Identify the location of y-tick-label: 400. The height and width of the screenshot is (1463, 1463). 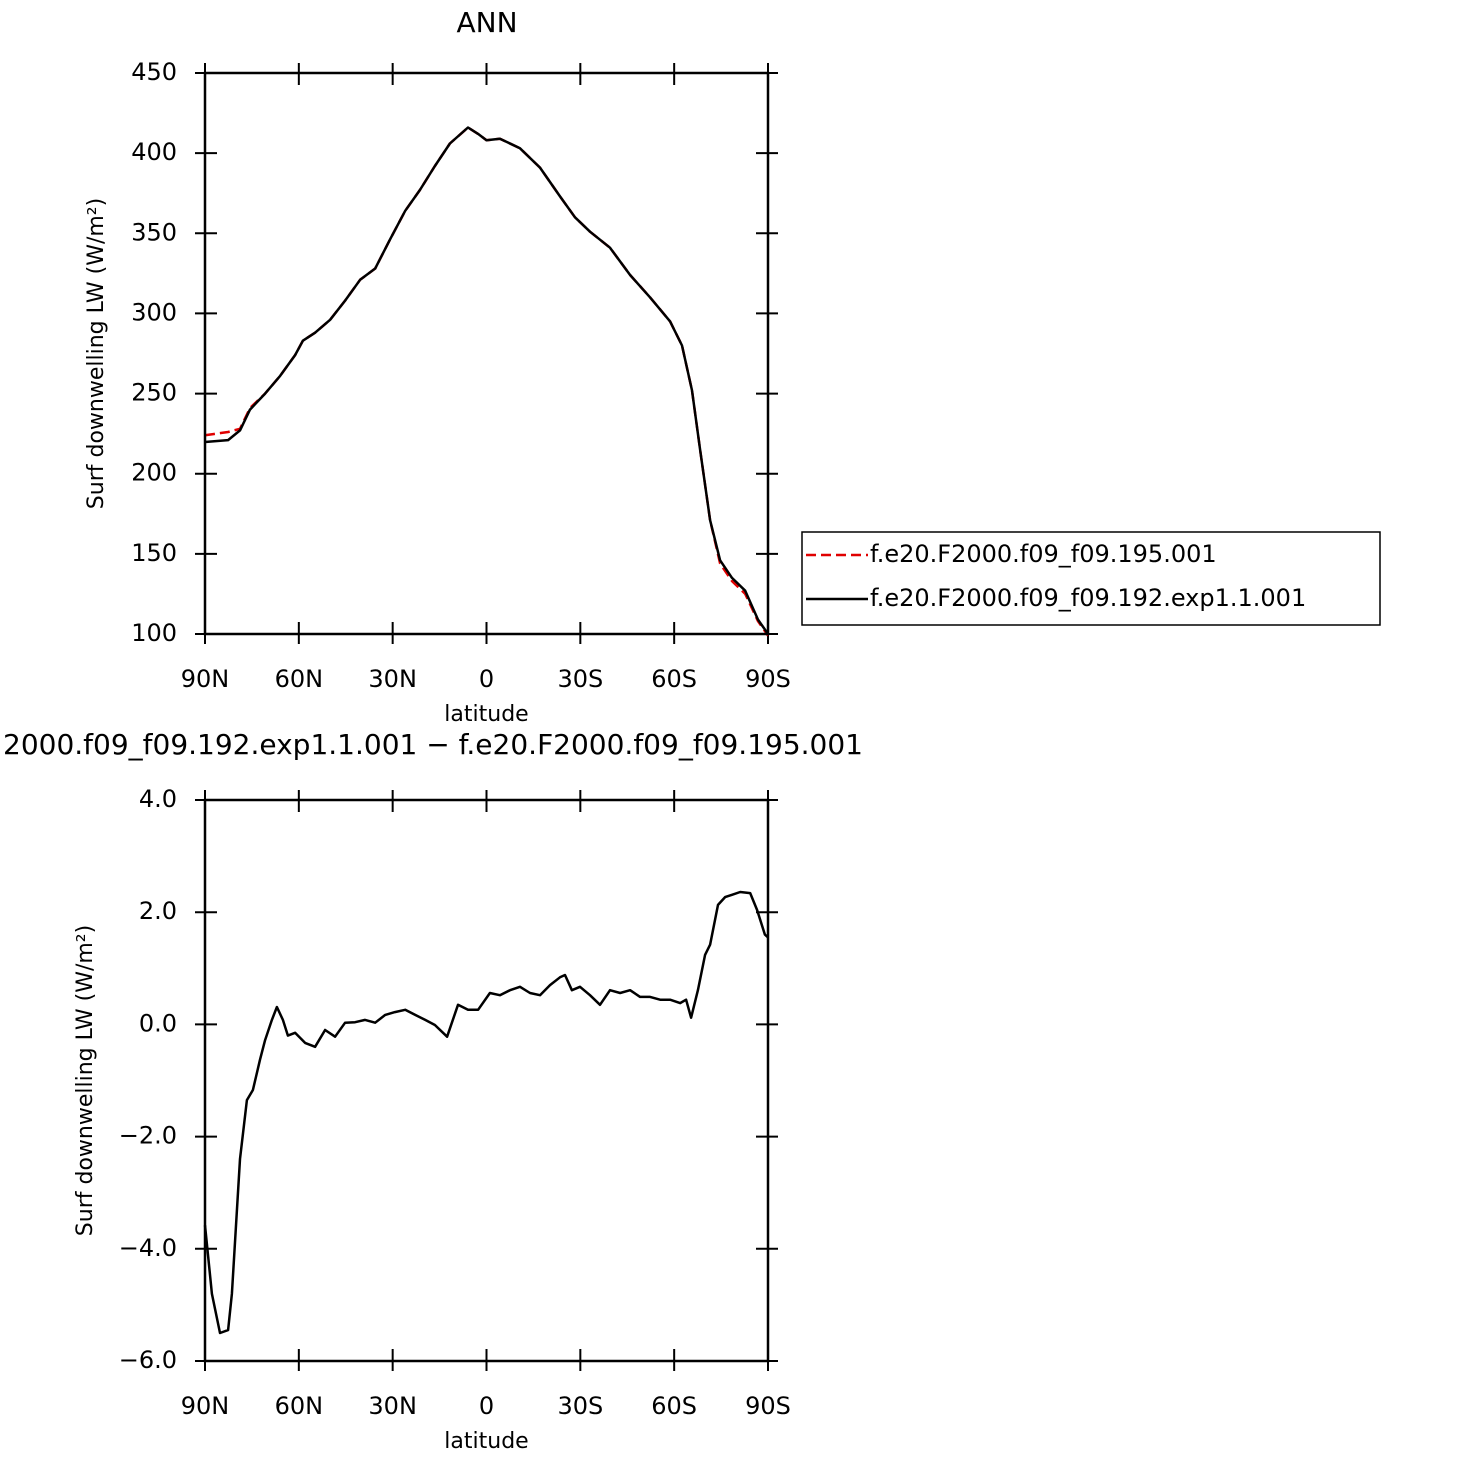
(154, 152).